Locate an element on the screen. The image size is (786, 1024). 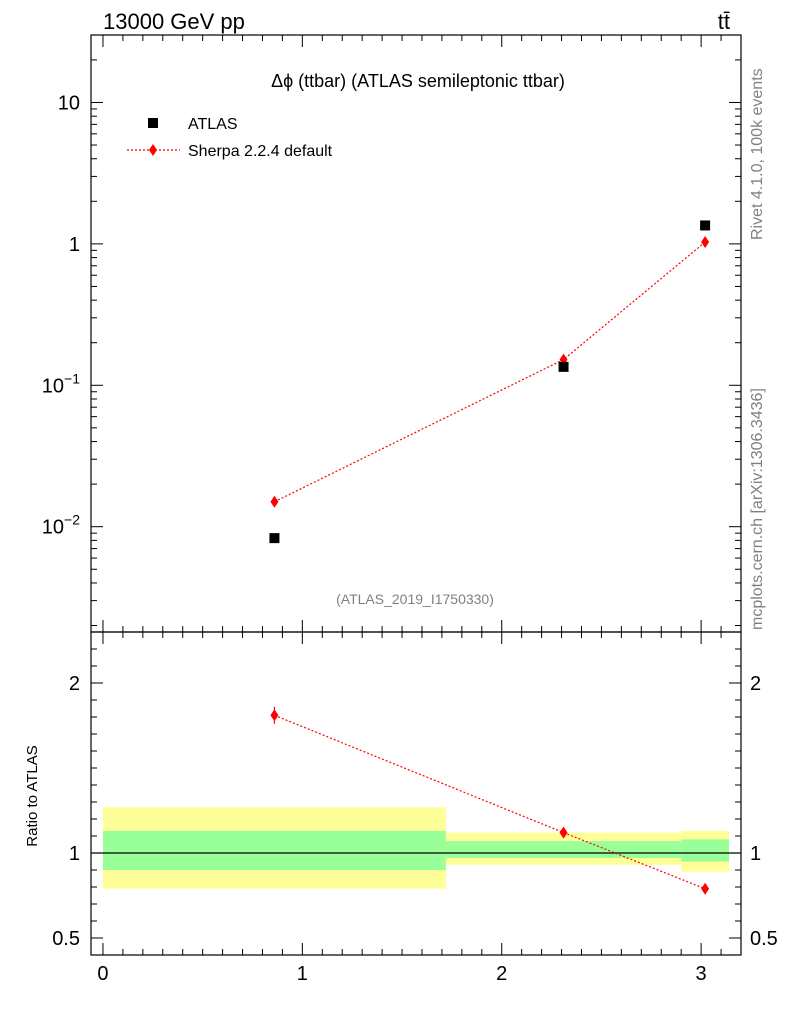
ratio-y-axis-label: Ratio to ATLAS is located at coordinates (32, 795).